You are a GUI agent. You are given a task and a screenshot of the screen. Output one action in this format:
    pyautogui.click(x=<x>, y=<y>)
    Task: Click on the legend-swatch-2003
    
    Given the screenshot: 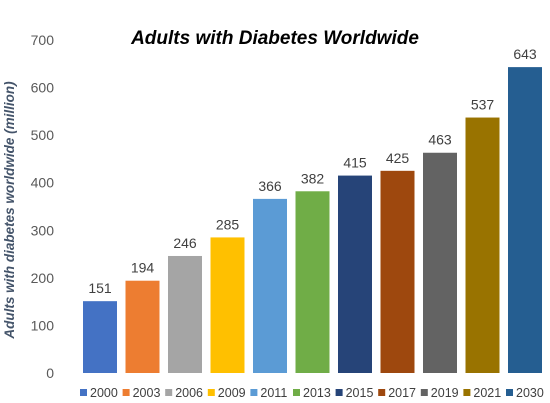 What is the action you would take?
    pyautogui.click(x=126, y=392)
    